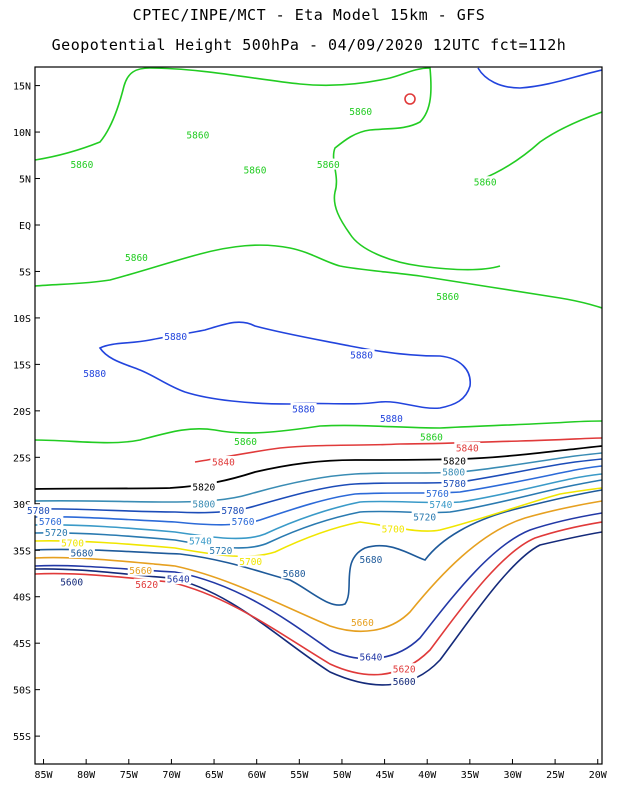 The width and height of the screenshot is (618, 800). Describe the element at coordinates (22, 412) in the screenshot. I see `lat-label: 20S` at that location.